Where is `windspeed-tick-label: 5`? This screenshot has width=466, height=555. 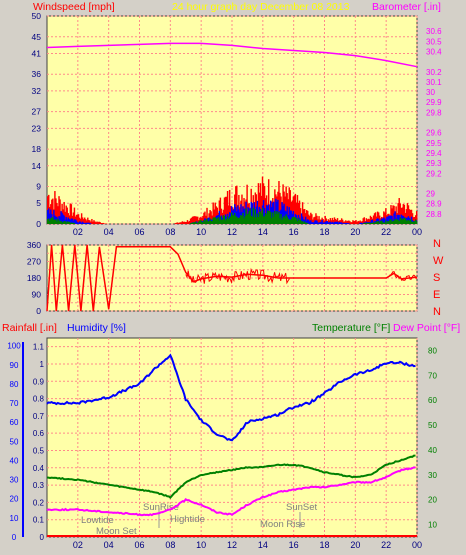
windspeed-tick-label: 5 is located at coordinates (38, 203).